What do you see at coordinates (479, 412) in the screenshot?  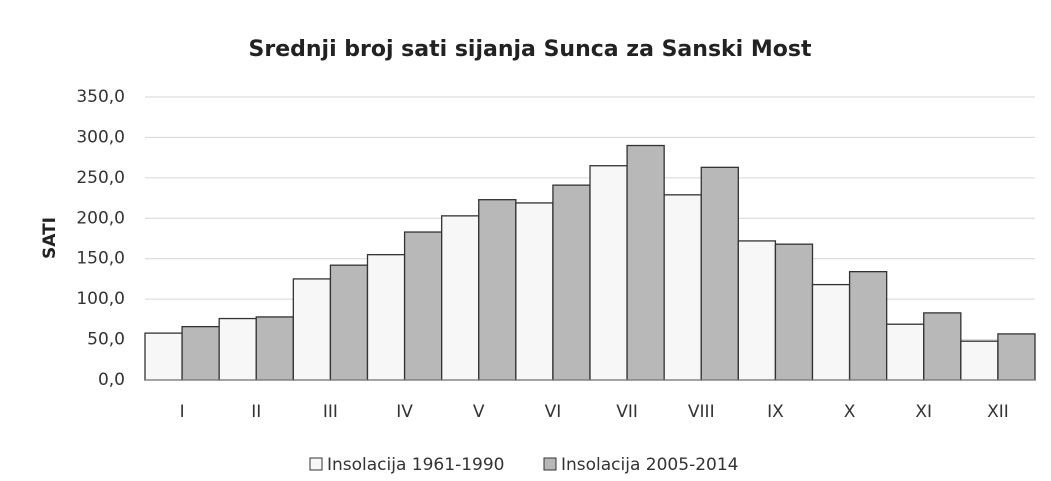 I see `x-tick-label: V` at bounding box center [479, 412].